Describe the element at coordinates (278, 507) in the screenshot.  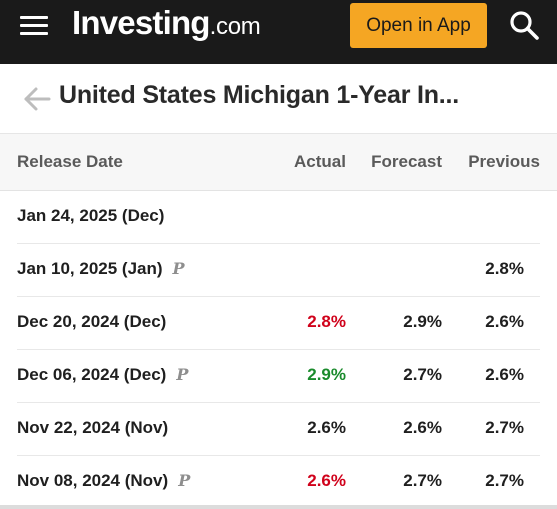
I see `bottom-divider` at that location.